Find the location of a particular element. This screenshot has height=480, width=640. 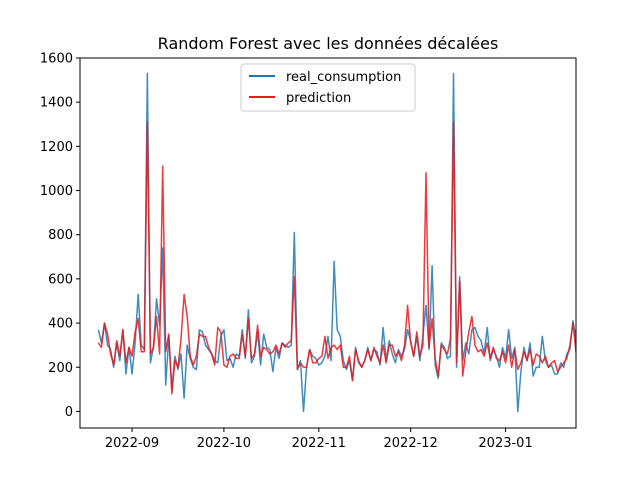

x-tick-label: 2022-10 is located at coordinates (224, 443).